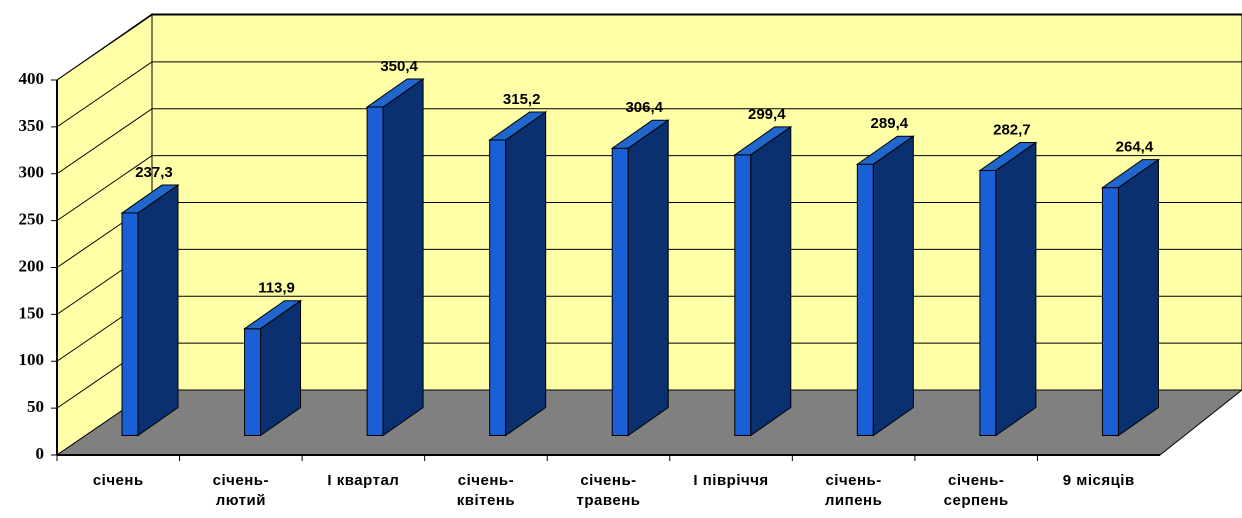 The width and height of the screenshot is (1242, 518). I want to click on x-tick-label: січень, so click(118, 480).